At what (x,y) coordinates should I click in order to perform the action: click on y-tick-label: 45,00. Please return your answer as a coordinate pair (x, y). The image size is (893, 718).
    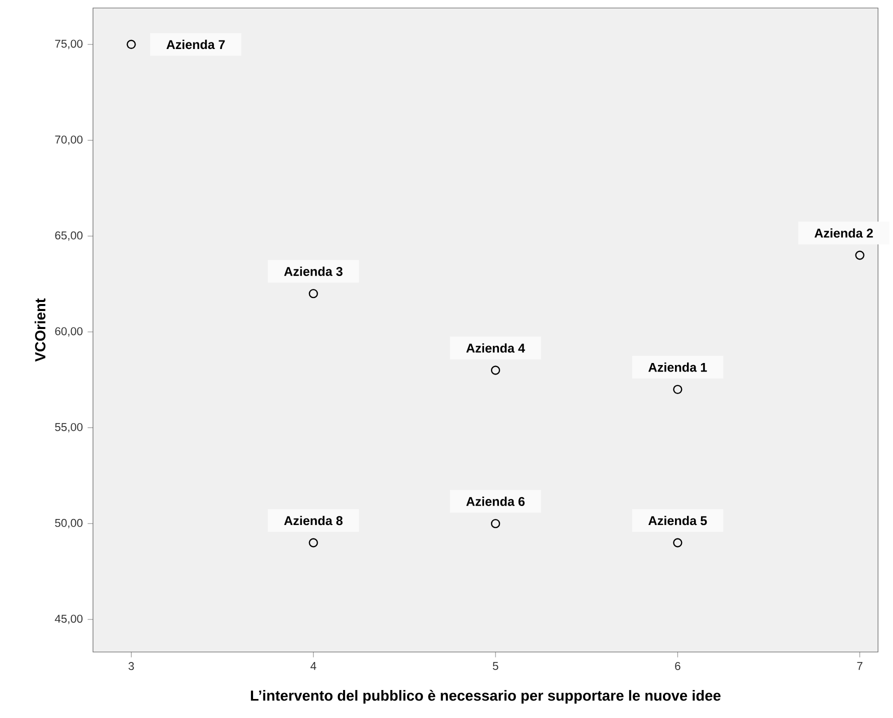
    Looking at the image, I should click on (68, 619).